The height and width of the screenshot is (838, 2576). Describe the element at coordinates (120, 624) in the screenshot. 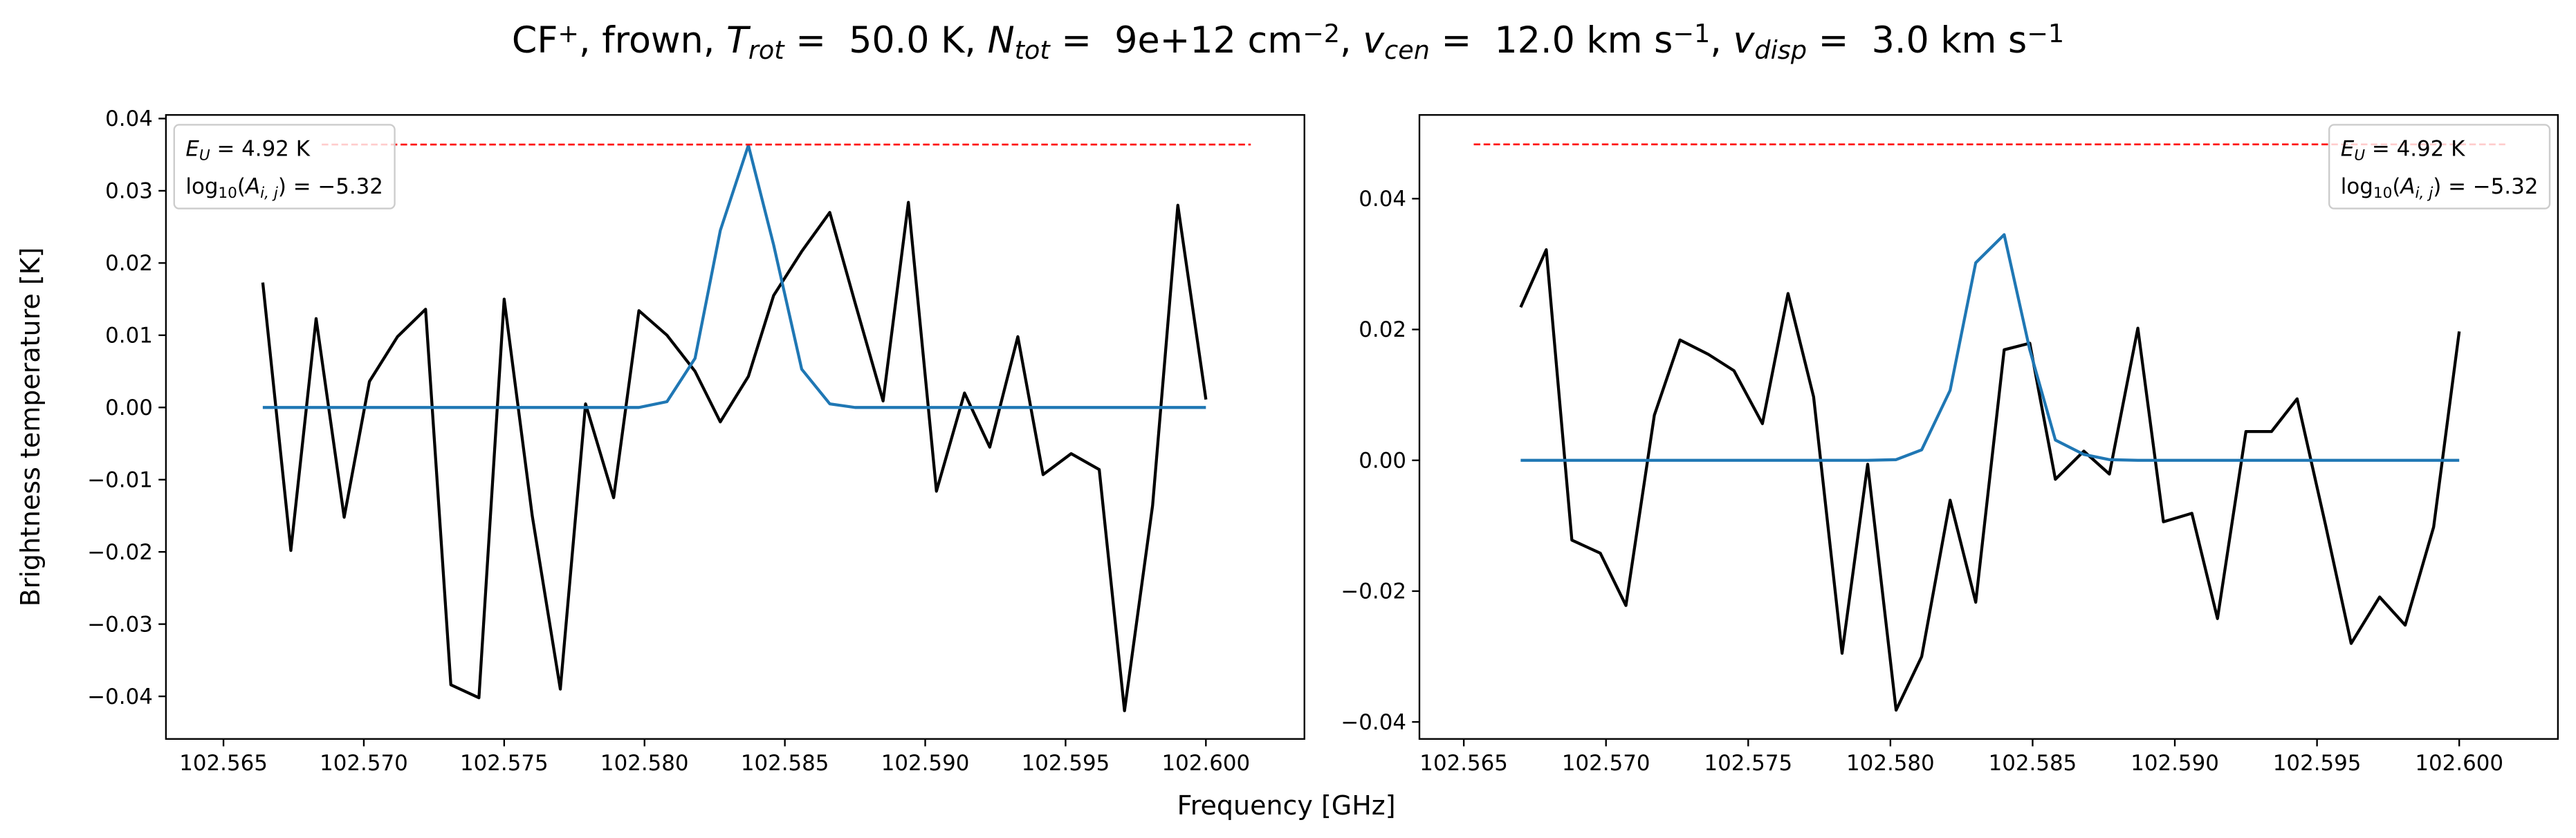

I see `y-tick-label: −0.03` at that location.